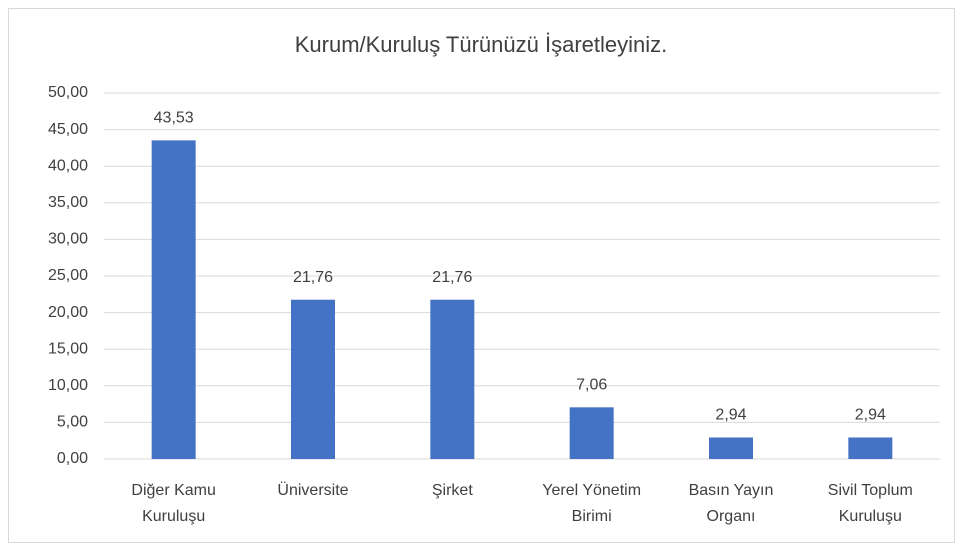  Describe the element at coordinates (313, 490) in the screenshot. I see `x-tick-label: Üniversite` at that location.